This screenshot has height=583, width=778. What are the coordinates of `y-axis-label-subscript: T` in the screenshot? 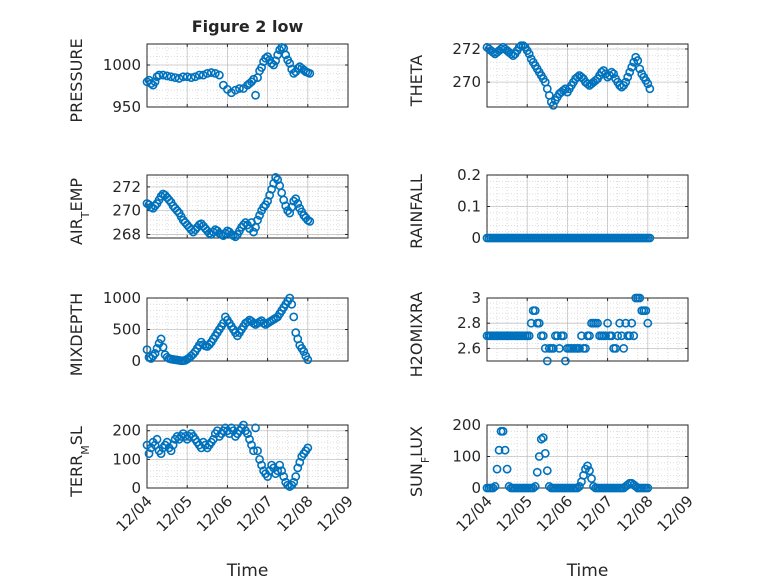 It's located at (85, 215).